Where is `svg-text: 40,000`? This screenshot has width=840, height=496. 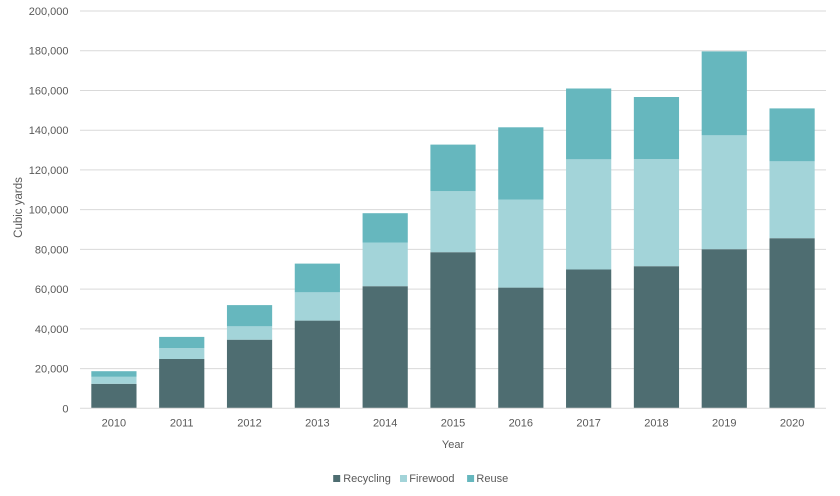 svg-text: 40,000 is located at coordinates (52, 330).